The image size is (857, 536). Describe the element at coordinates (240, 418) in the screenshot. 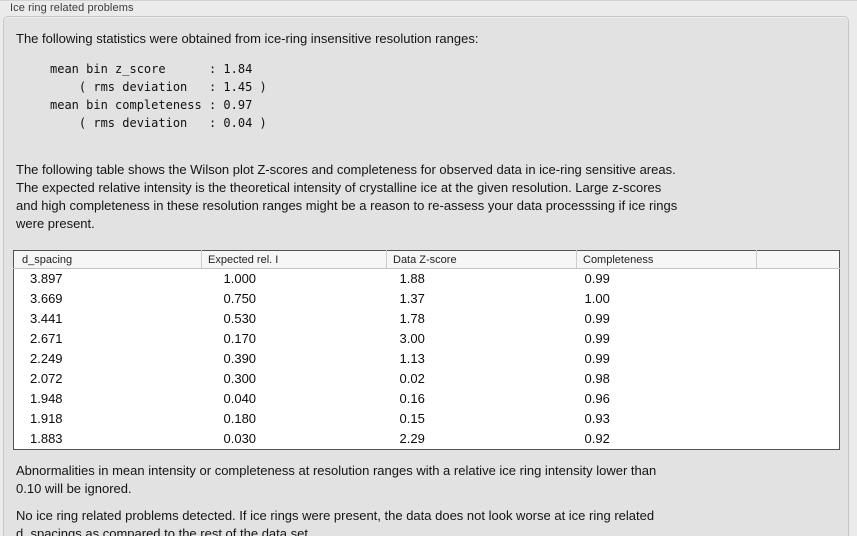

I see `cell-expected-rel-i: 0.180` at that location.